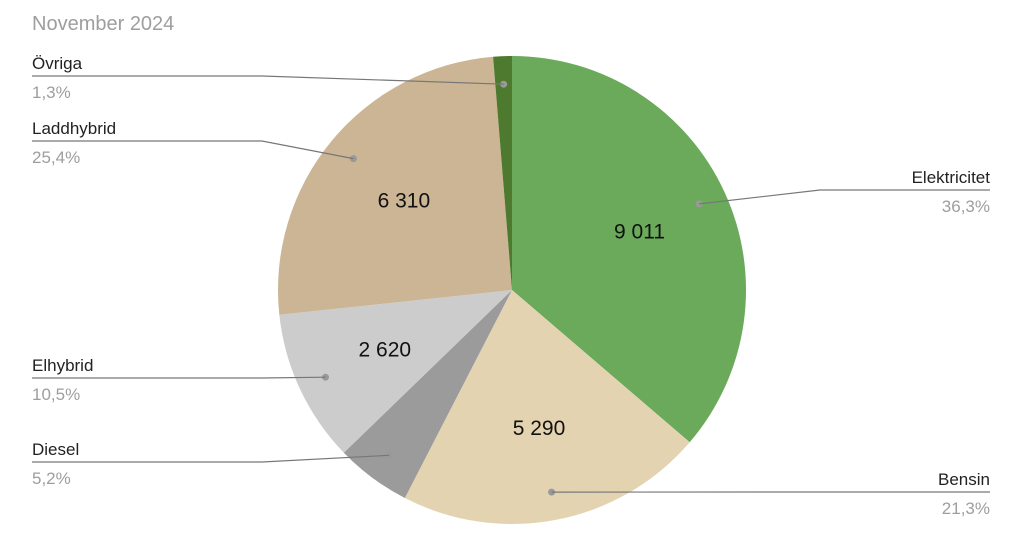 Image resolution: width=1024 pixels, height=557 pixels. What do you see at coordinates (193, 150) in the screenshot?
I see `leader-line-laddhybrid` at bounding box center [193, 150].